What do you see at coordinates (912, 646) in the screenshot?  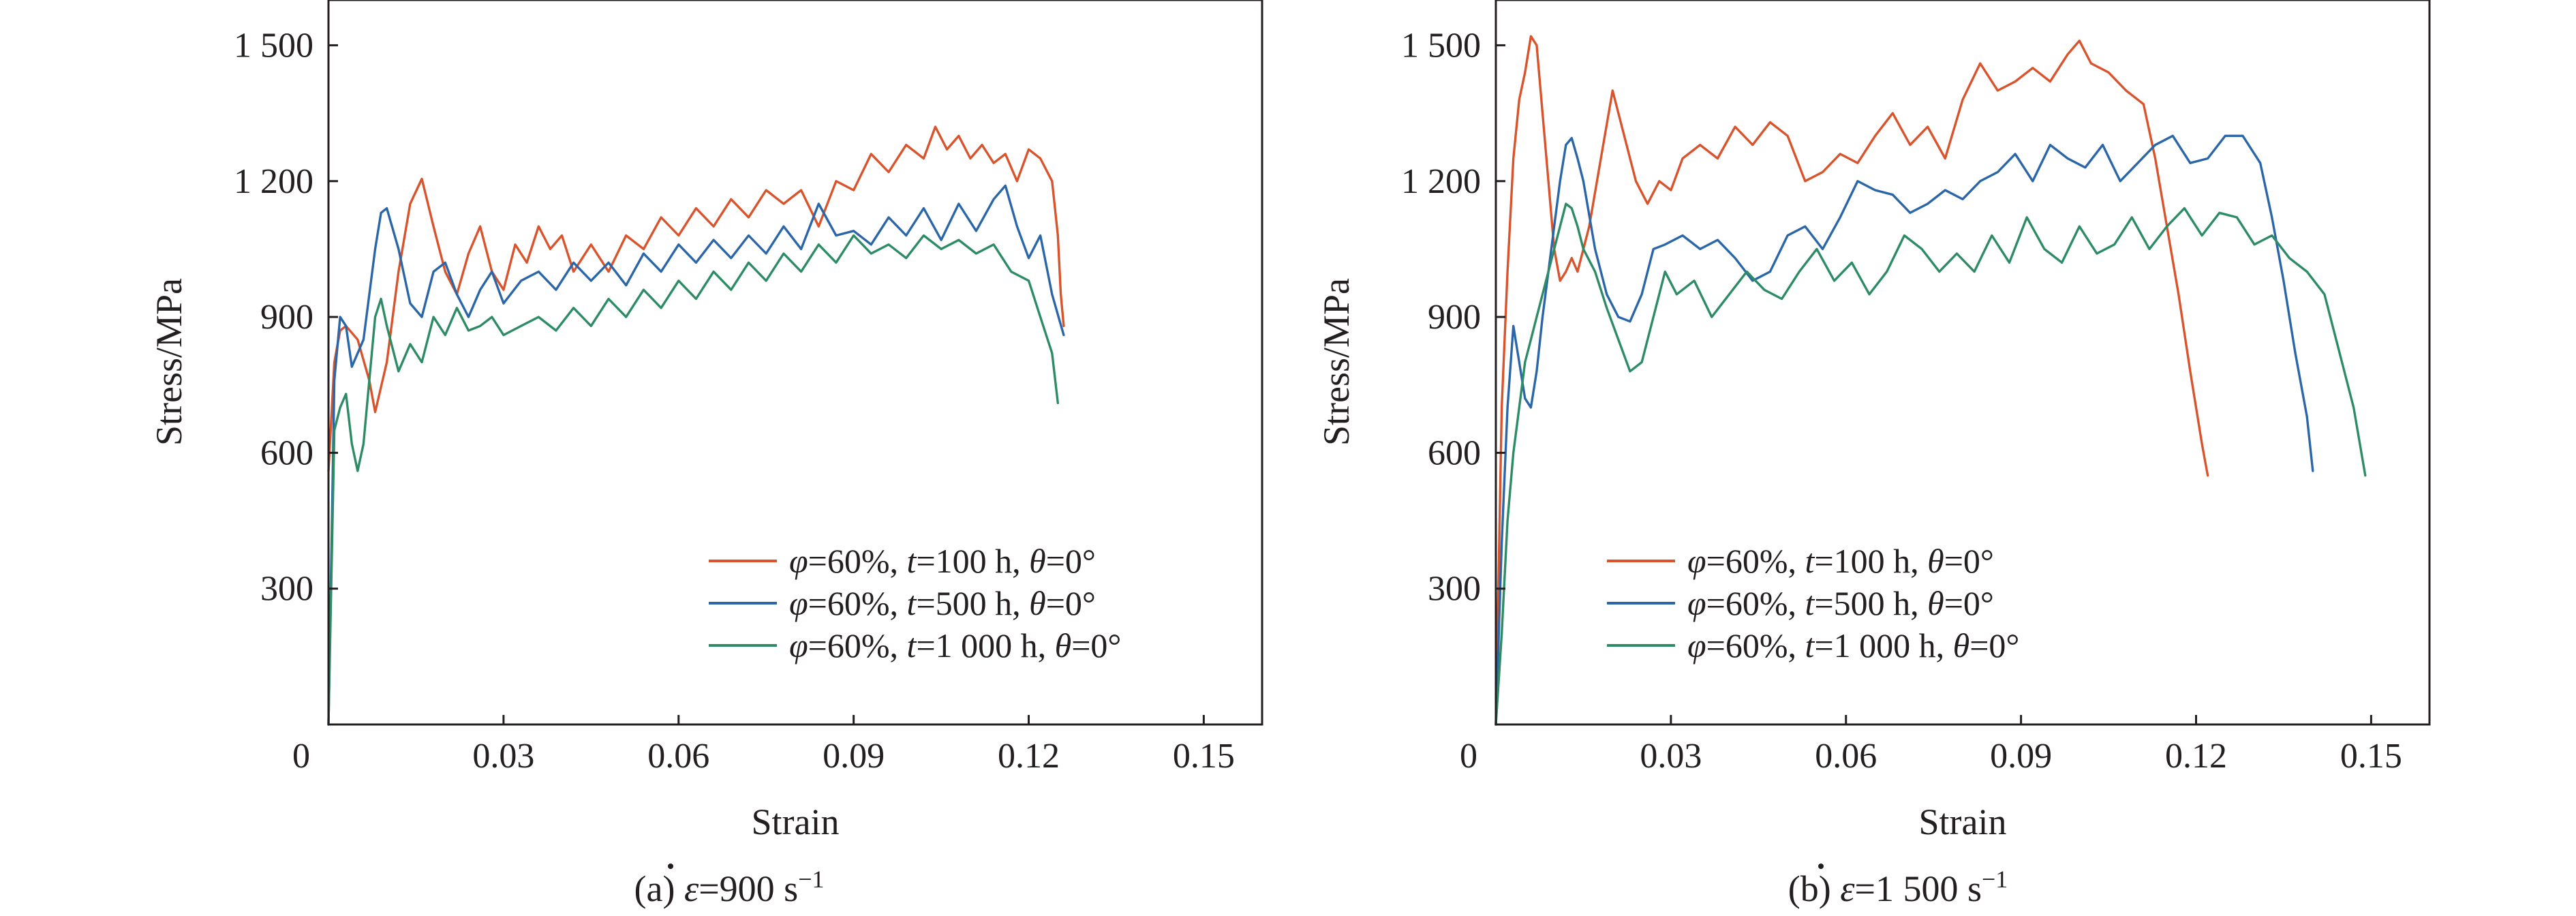 I see `legend-label-part-a-3-2: t` at bounding box center [912, 646].